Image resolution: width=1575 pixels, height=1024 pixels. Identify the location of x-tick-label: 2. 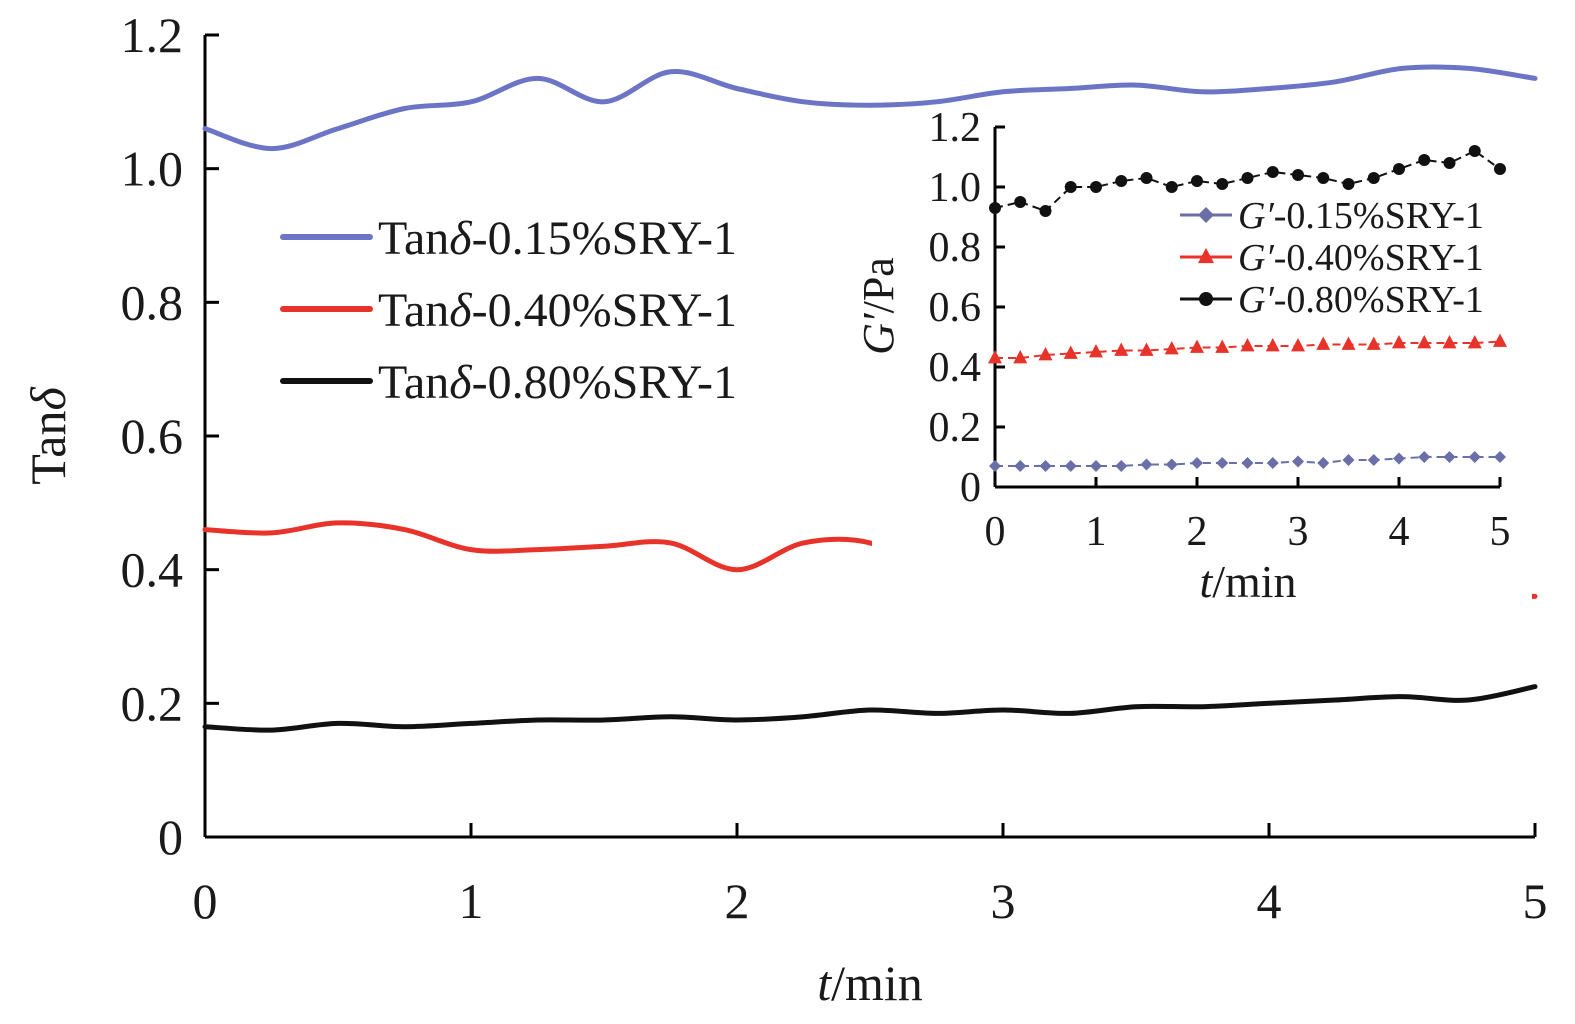
(737, 901).